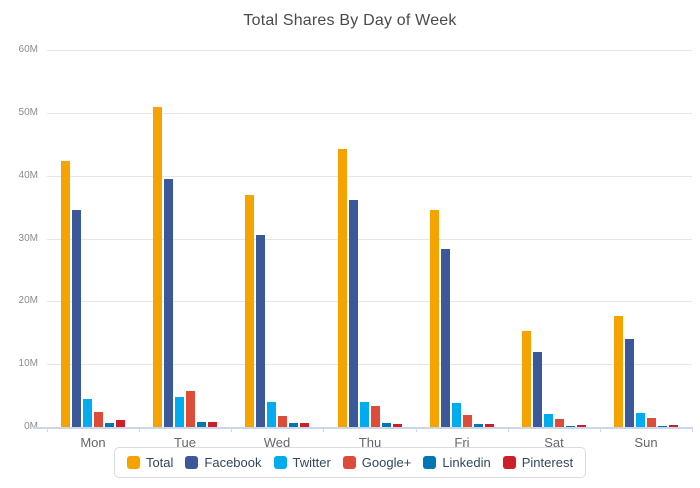 The width and height of the screenshot is (700, 488). Describe the element at coordinates (559, 423) in the screenshot. I see `bar-googleplus-sat` at that location.